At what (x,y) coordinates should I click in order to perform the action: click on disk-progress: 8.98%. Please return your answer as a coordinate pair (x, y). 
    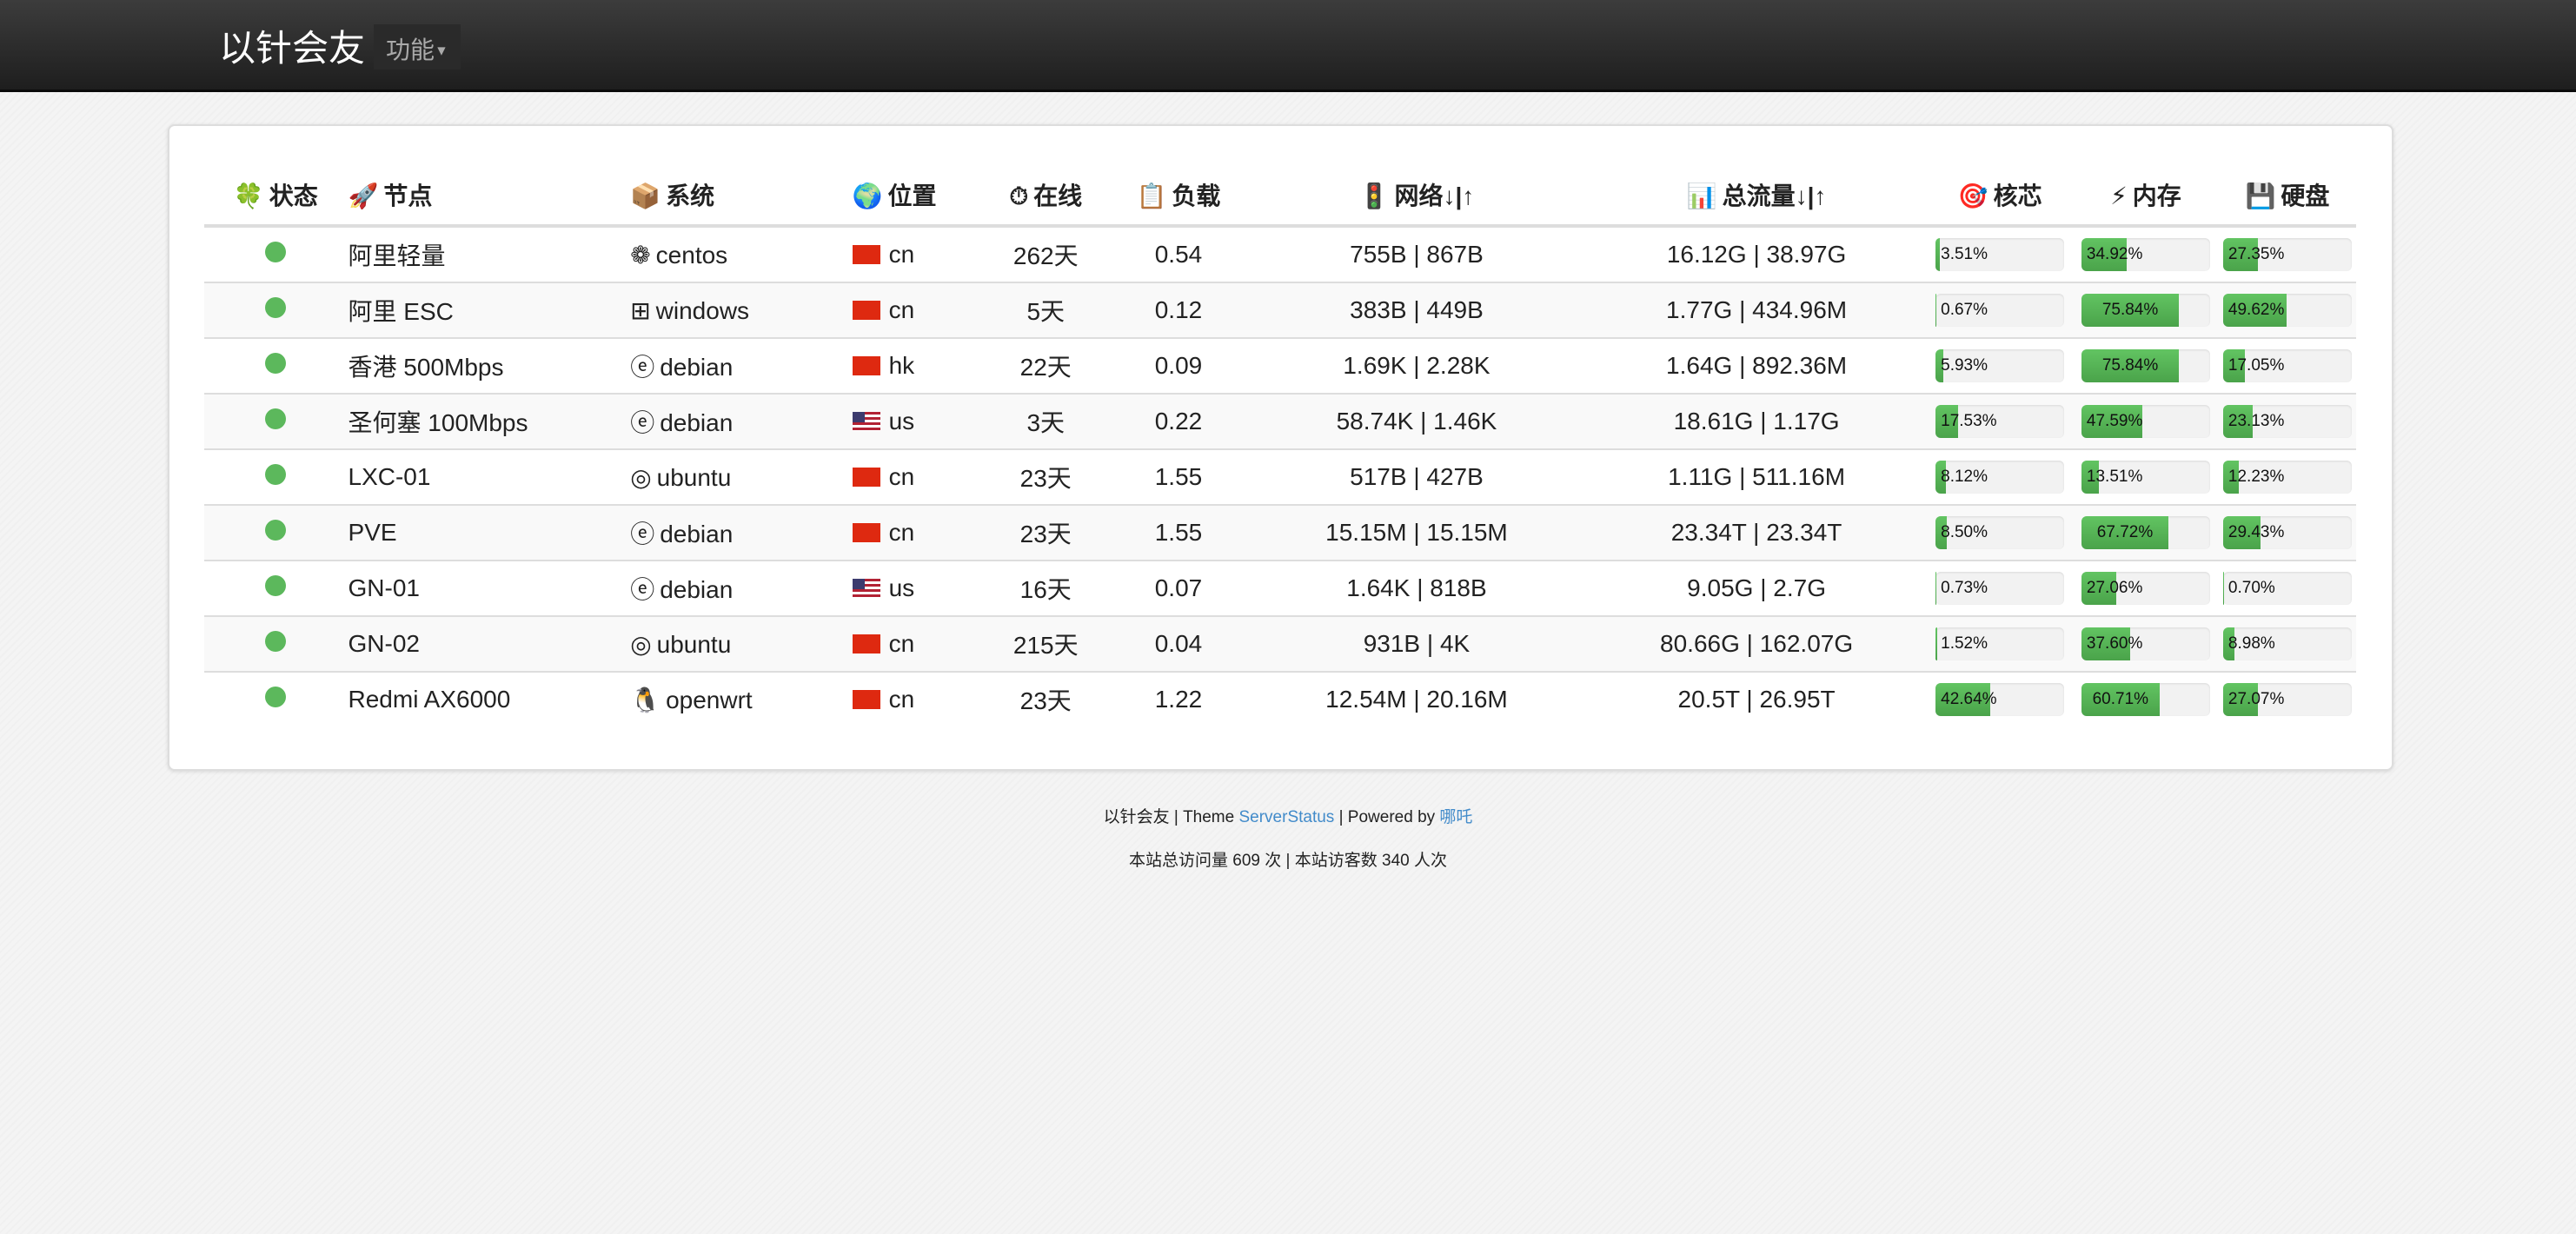
    Looking at the image, I should click on (2287, 643).